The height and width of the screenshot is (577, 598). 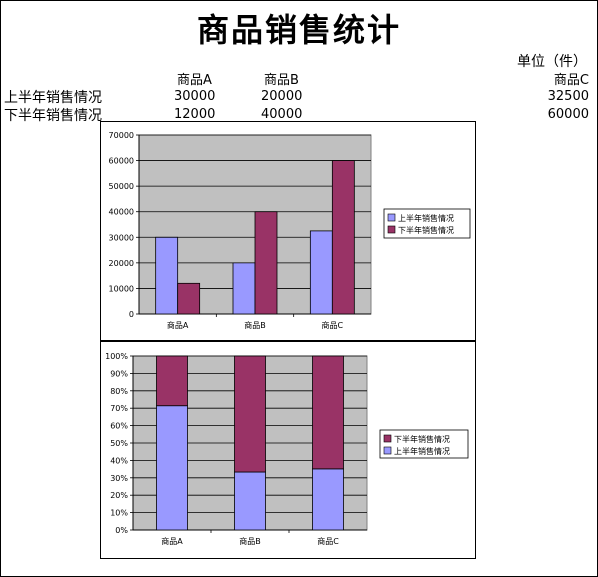 What do you see at coordinates (298, 30) in the screenshot?
I see `sheet-title: 商品销售统计` at bounding box center [298, 30].